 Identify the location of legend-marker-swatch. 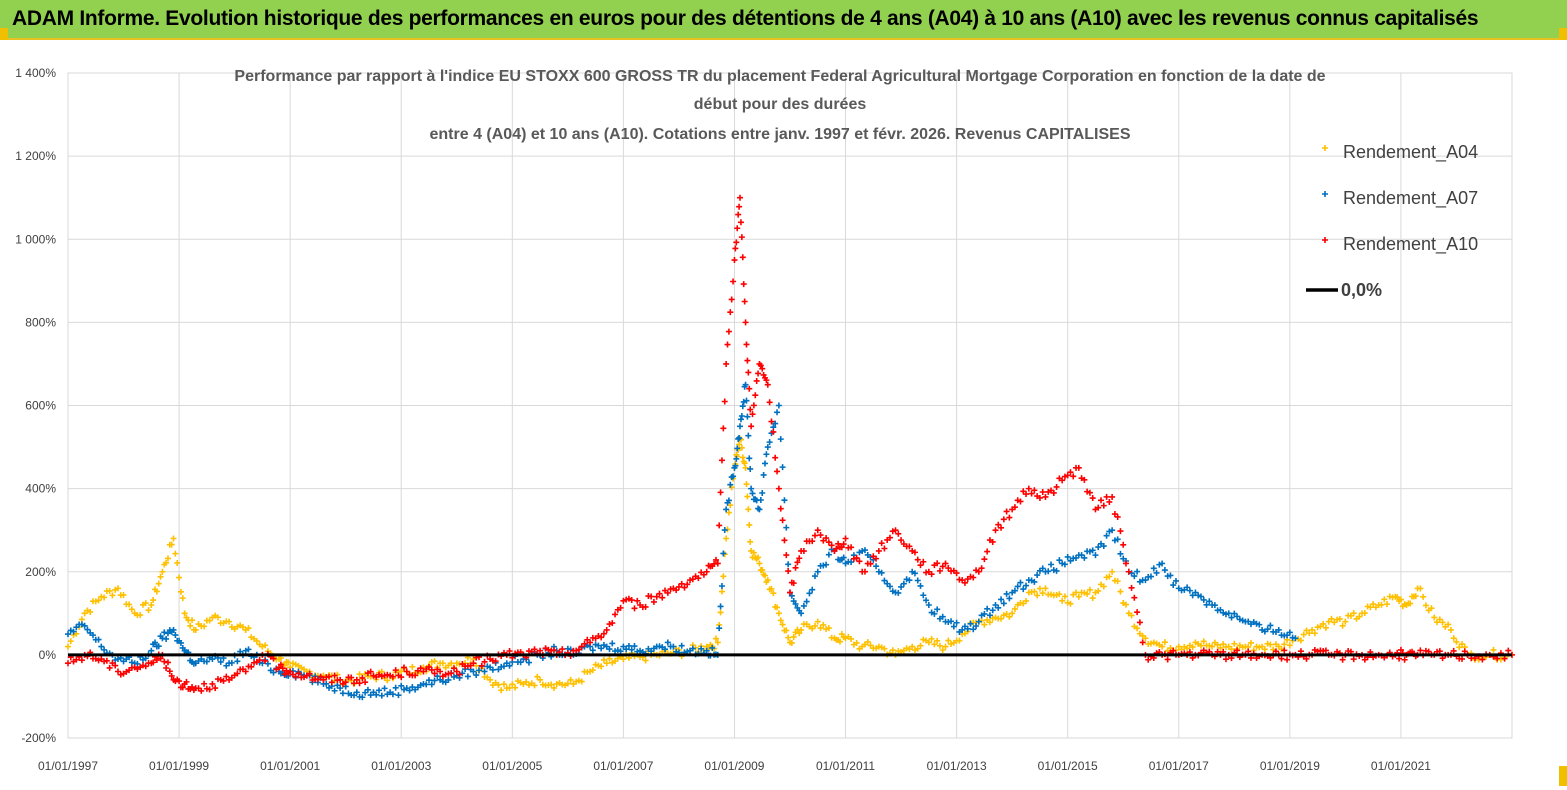
(1325, 240).